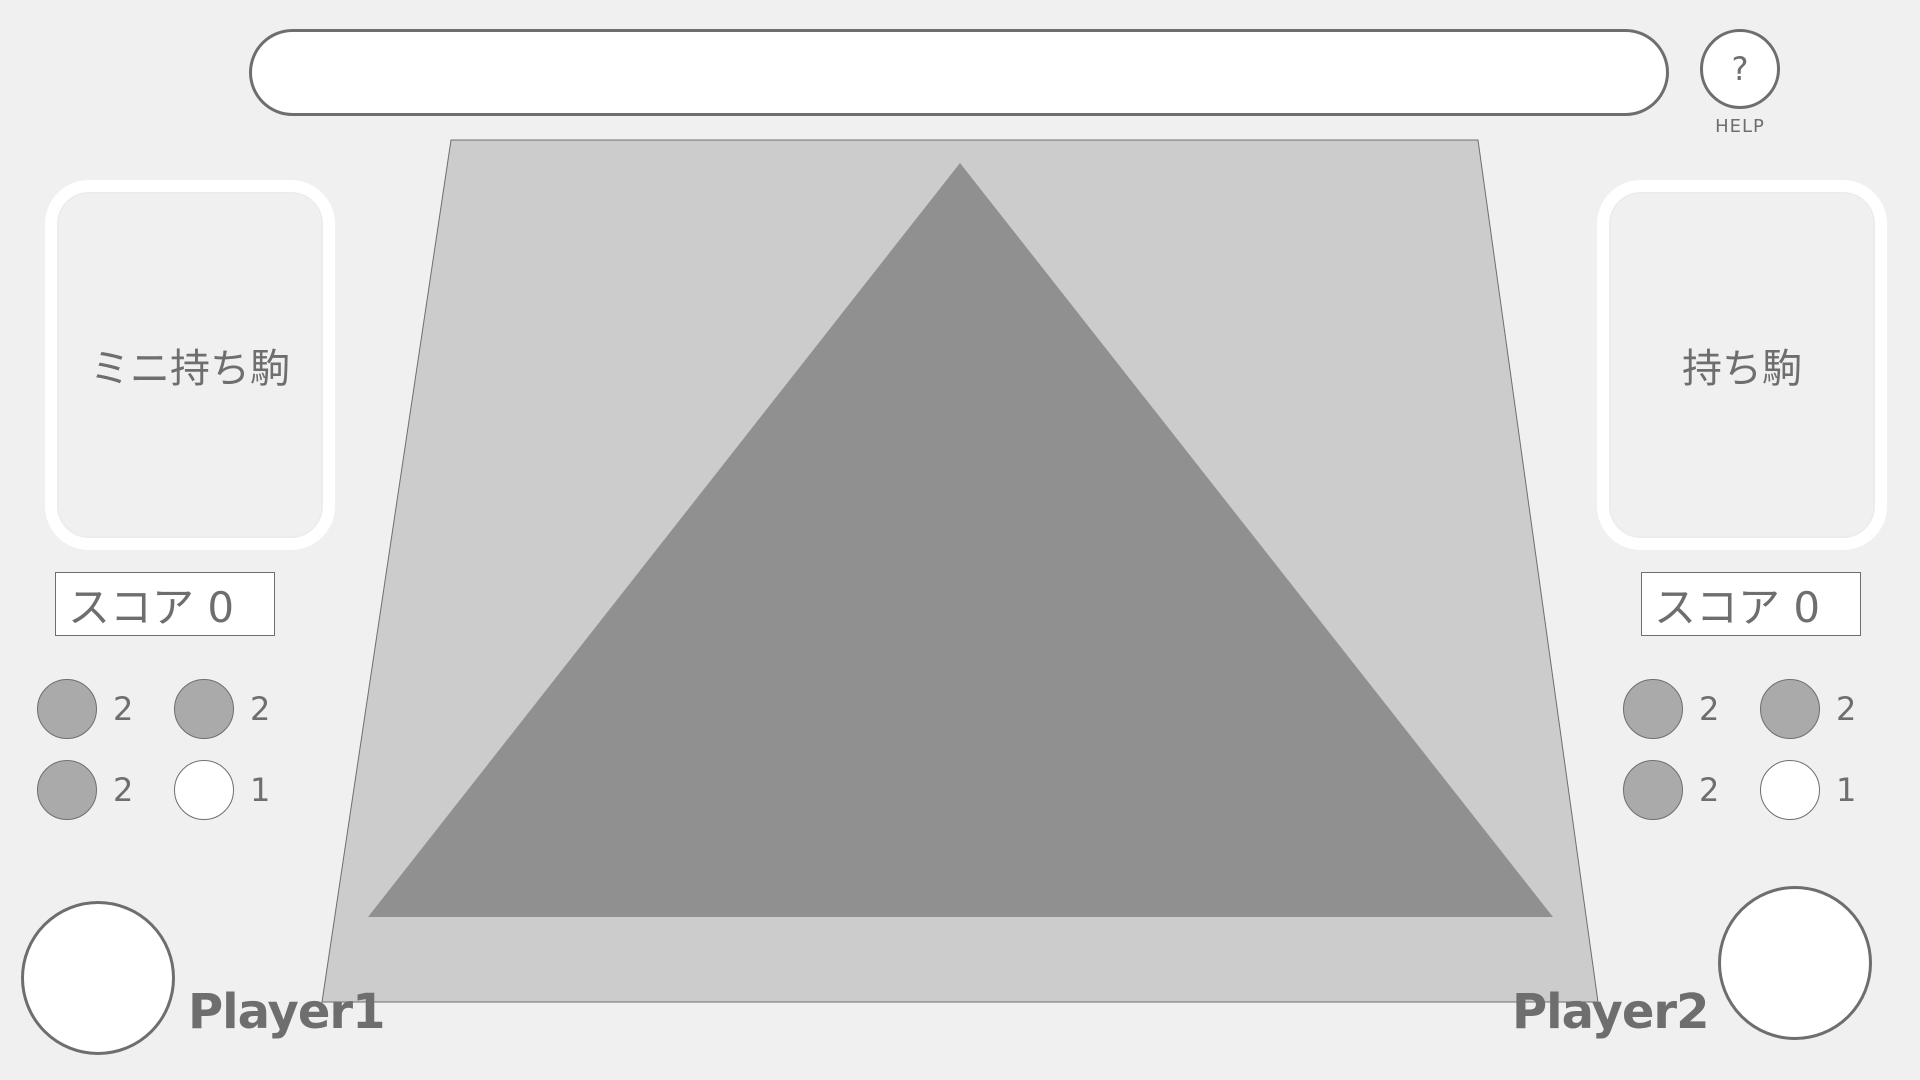 The height and width of the screenshot is (1080, 1920). I want to click on score-box-player2: スコア 0, so click(1751, 604).